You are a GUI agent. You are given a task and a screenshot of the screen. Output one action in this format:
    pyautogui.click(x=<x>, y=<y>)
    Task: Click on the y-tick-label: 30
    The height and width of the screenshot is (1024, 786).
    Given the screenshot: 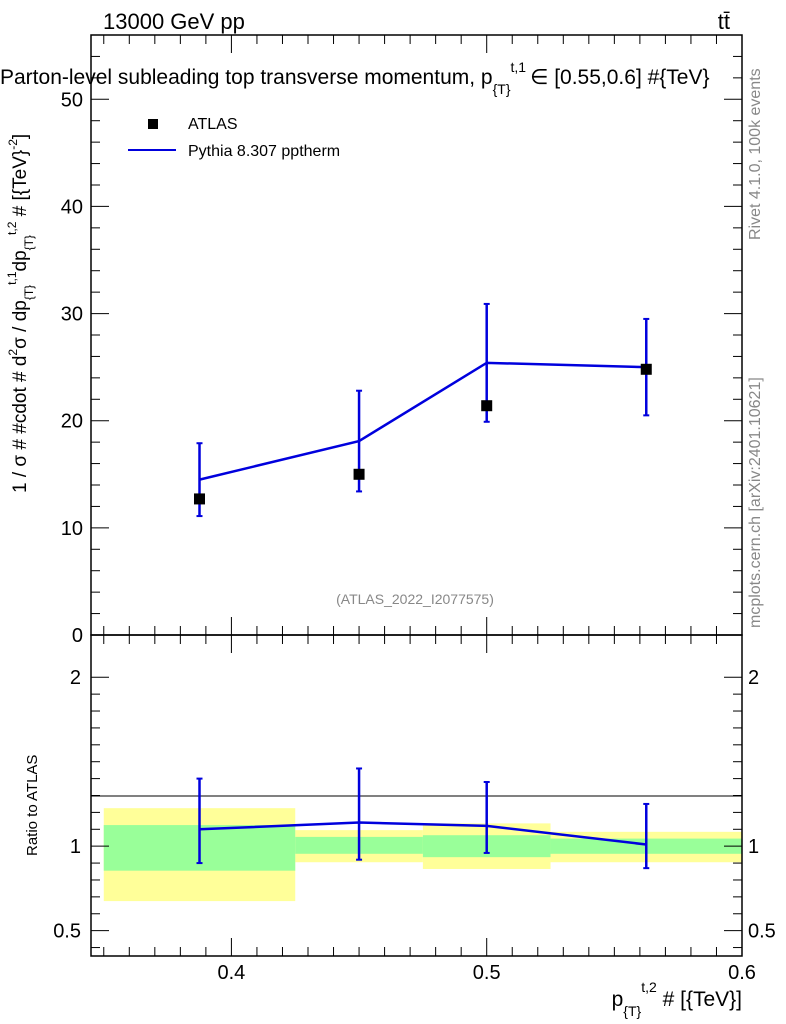 What is the action you would take?
    pyautogui.click(x=72, y=315)
    